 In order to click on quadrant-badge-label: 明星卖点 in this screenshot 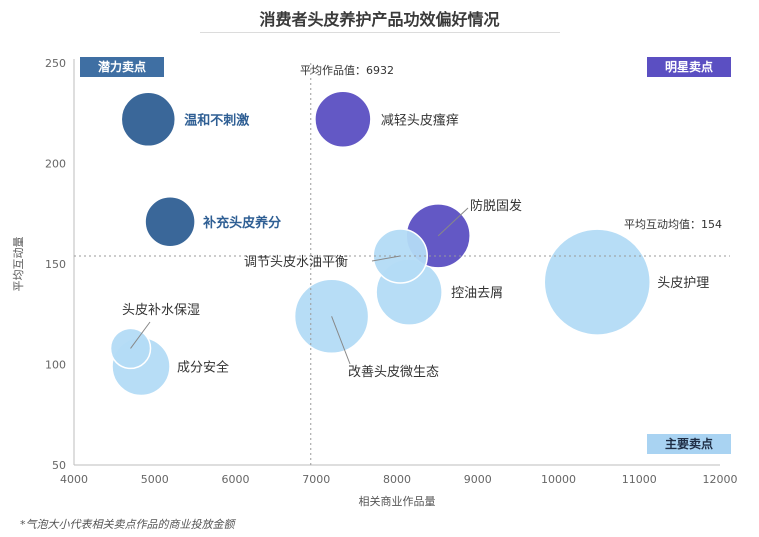, I will do `click(689, 66)`.